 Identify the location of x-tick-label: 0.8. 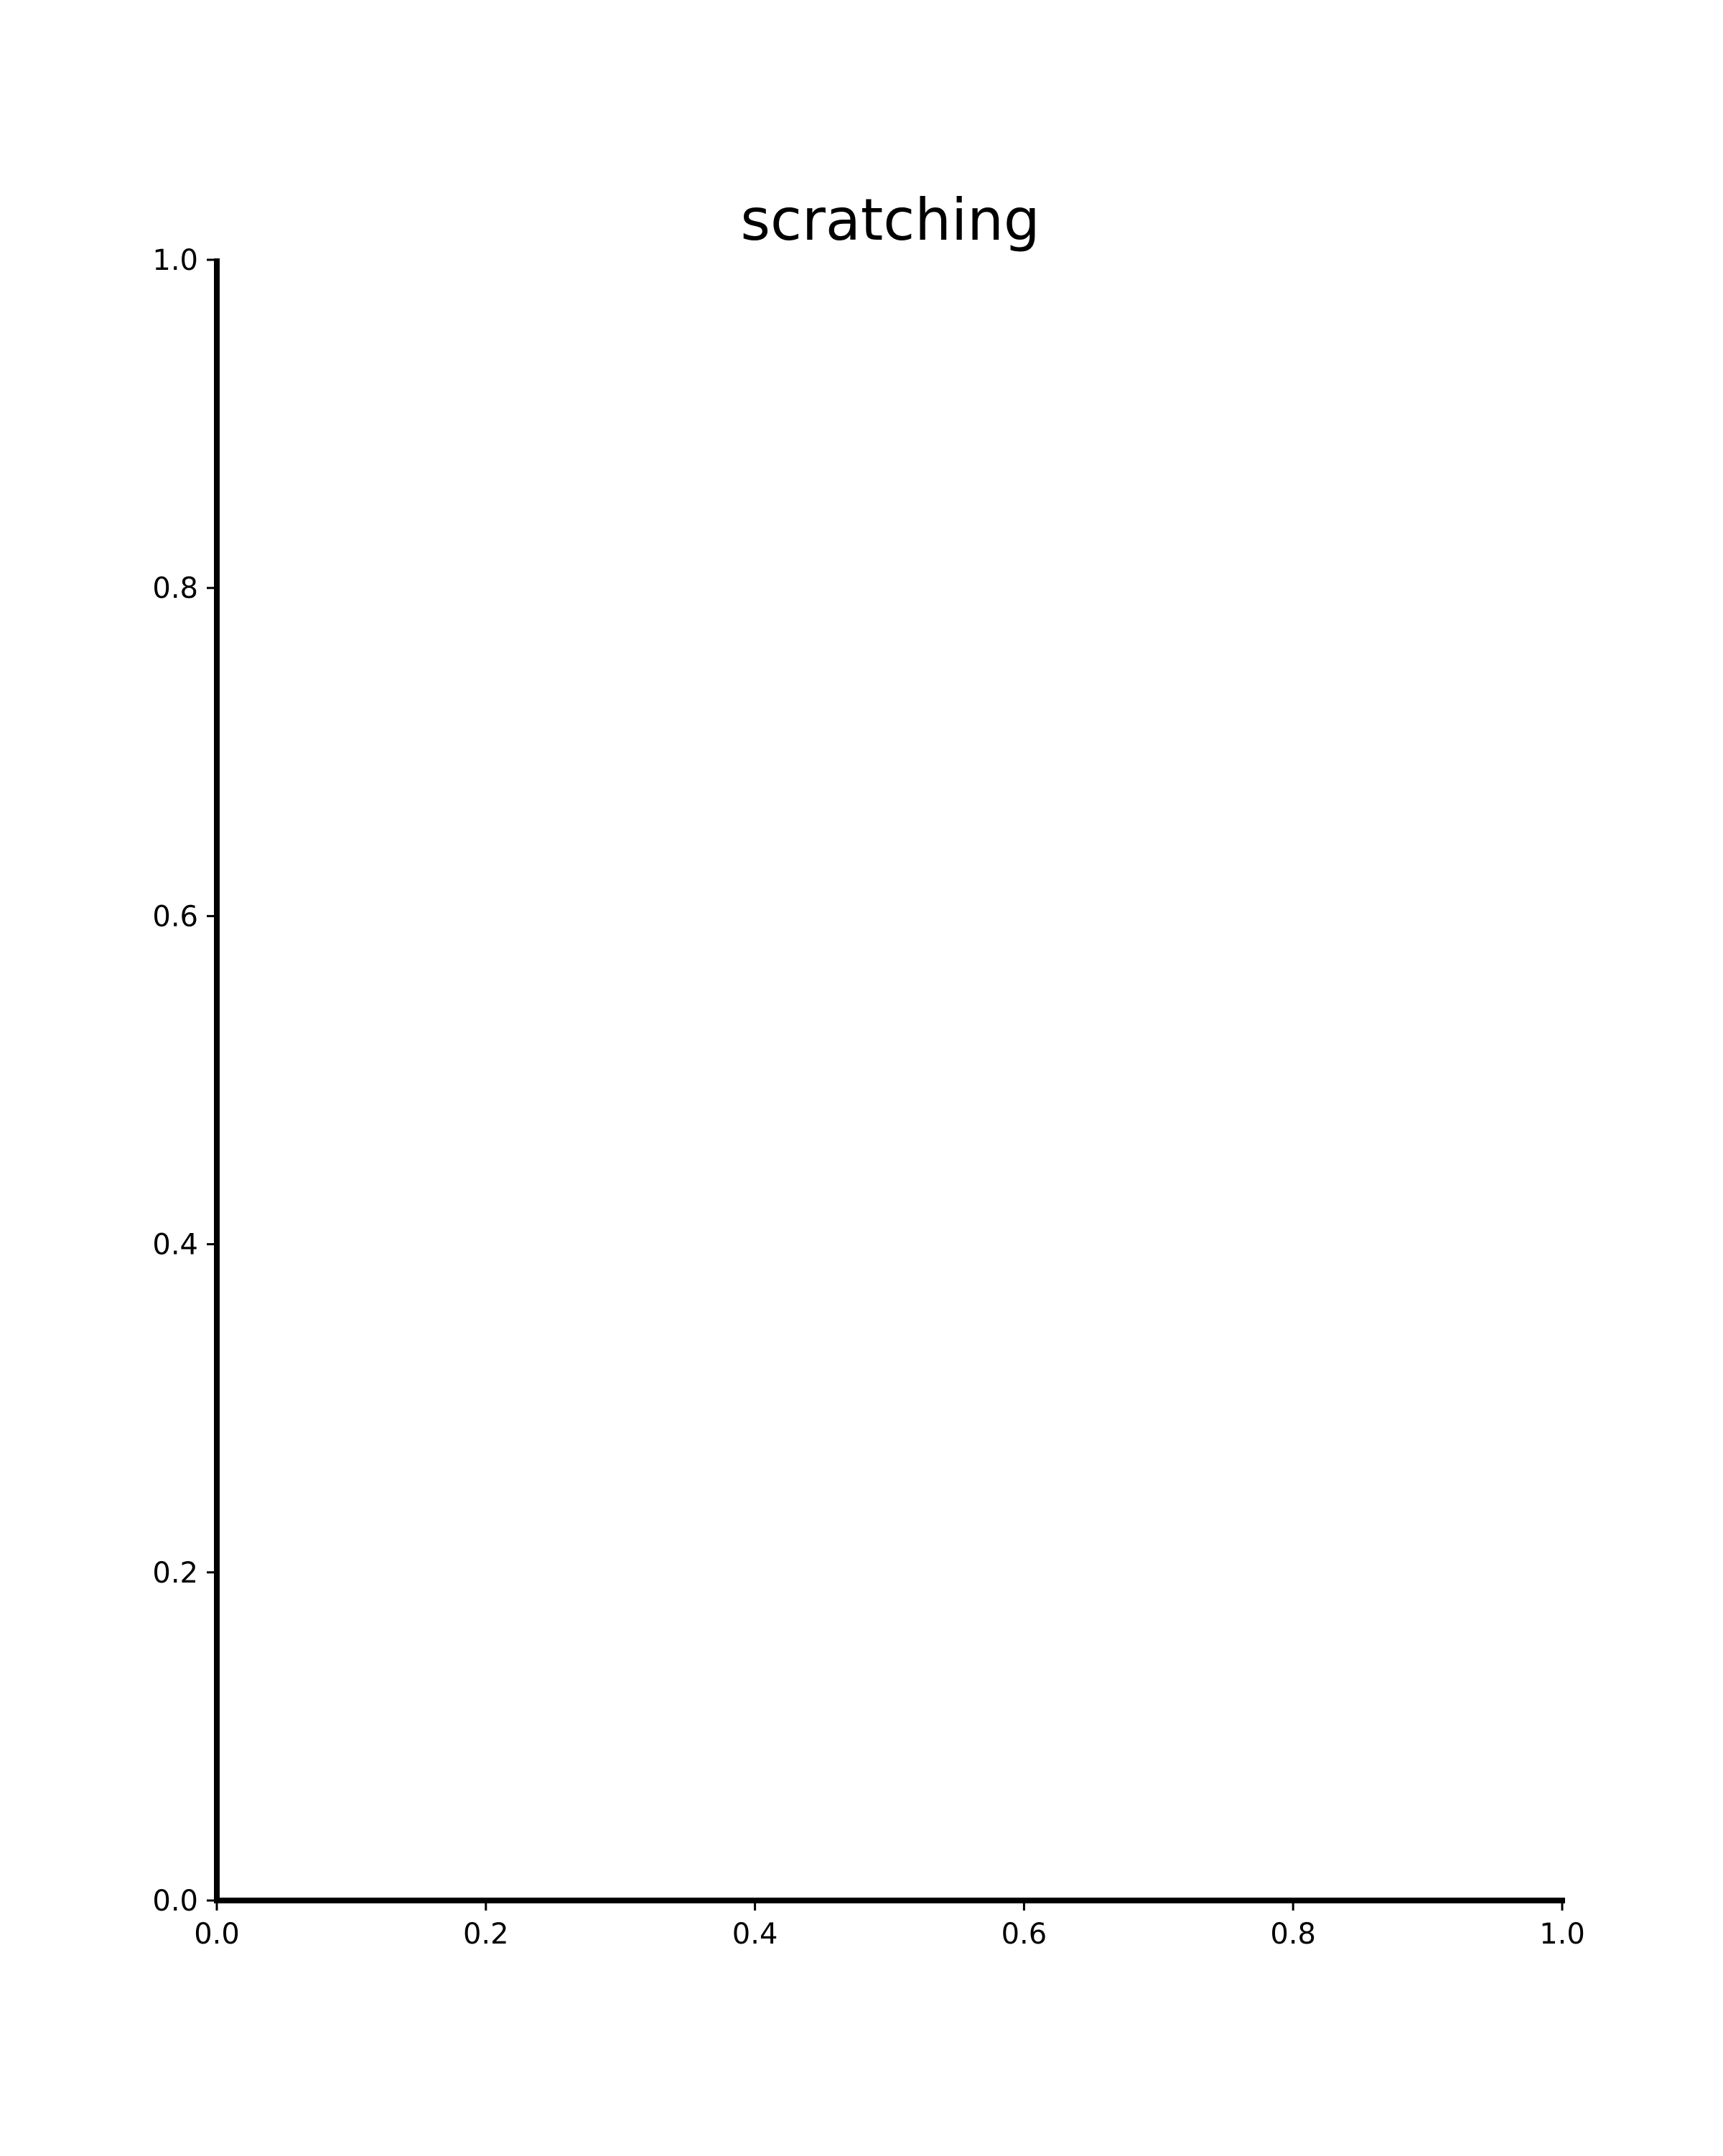
(1293, 1934).